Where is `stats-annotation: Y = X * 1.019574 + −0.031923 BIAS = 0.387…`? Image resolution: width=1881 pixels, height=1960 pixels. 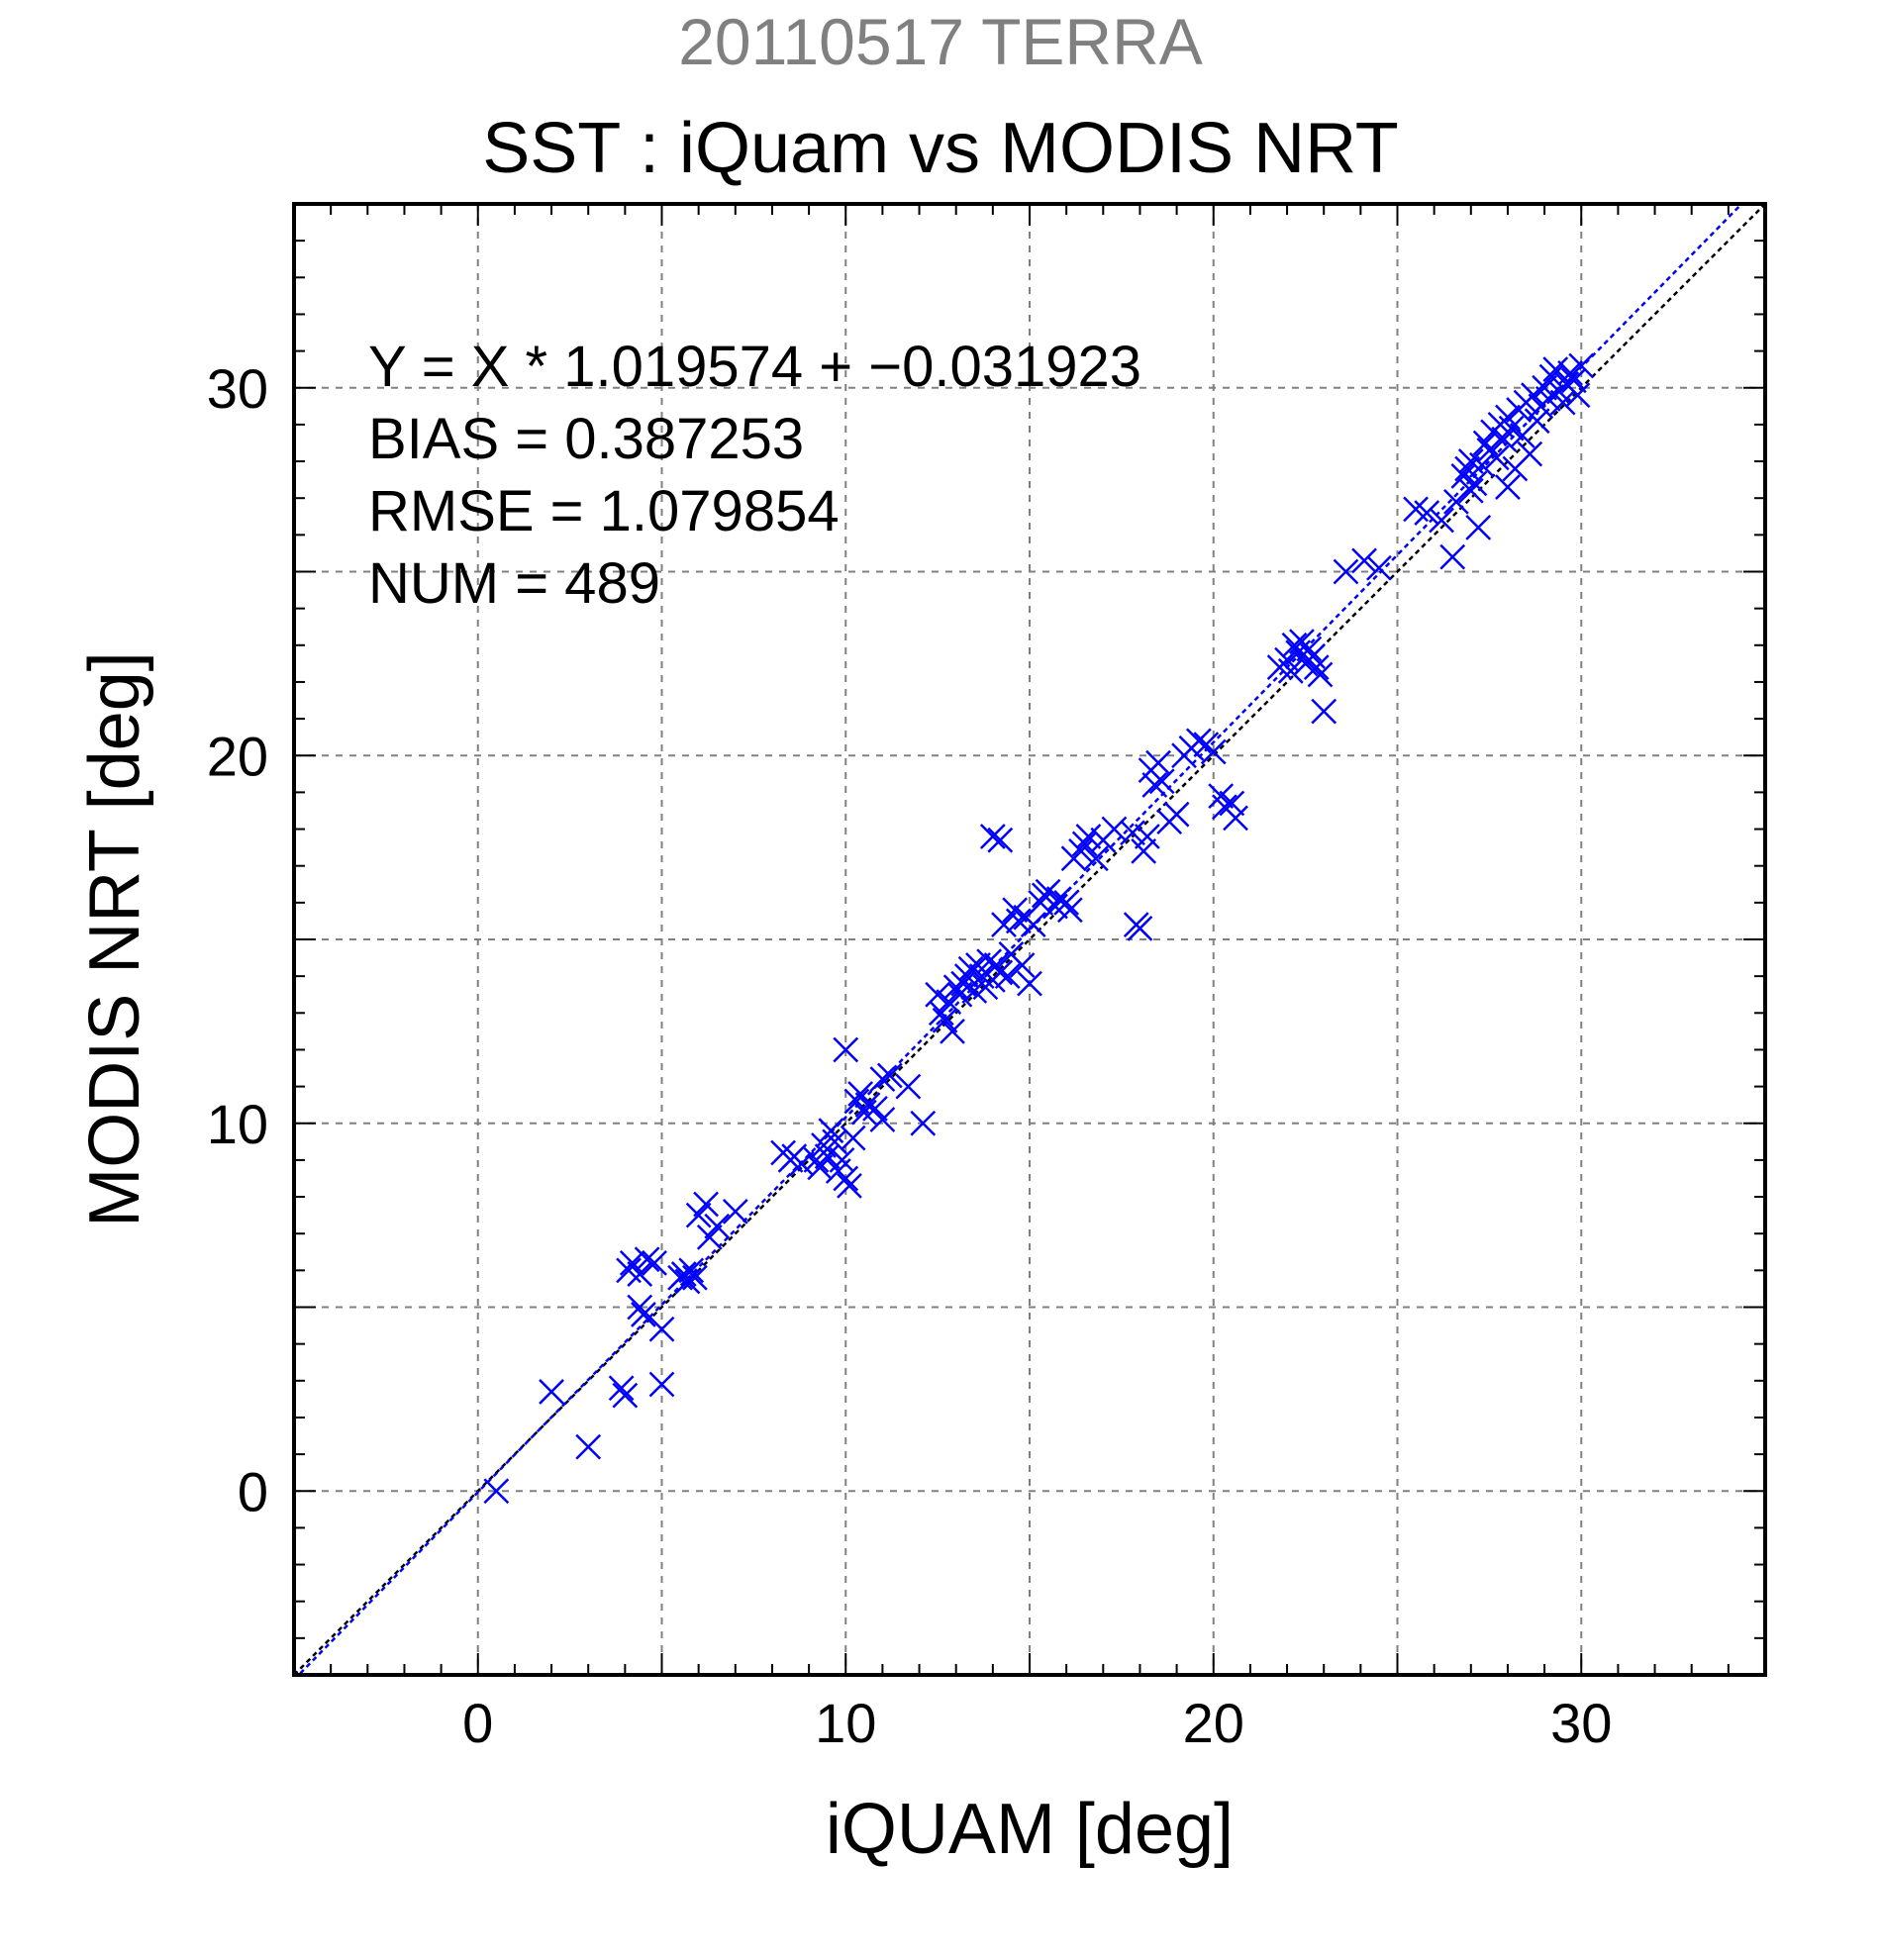 stats-annotation: Y = X * 1.019574 + −0.031923 BIAS = 0.387… is located at coordinates (754, 475).